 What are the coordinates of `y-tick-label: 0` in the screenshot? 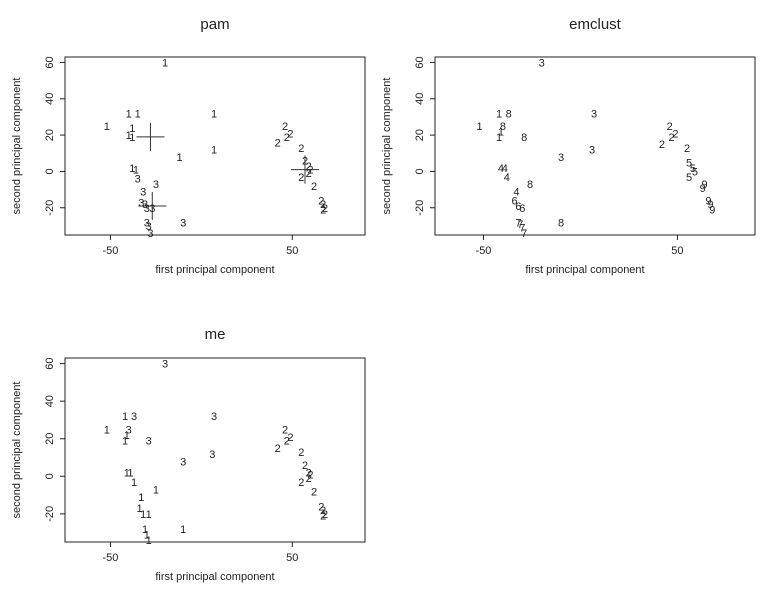 It's located at (50, 476).